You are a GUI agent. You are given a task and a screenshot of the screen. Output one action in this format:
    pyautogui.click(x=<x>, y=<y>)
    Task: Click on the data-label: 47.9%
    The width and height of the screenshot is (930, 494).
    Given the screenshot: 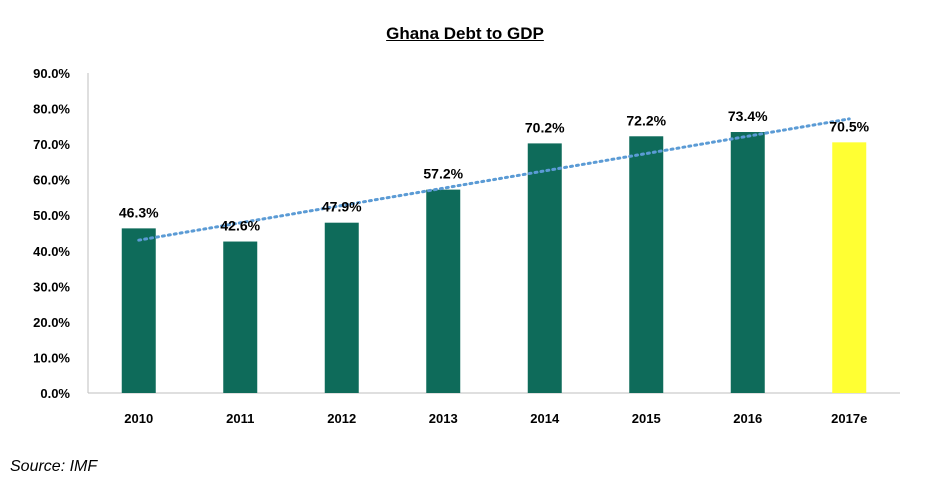 What is the action you would take?
    pyautogui.click(x=342, y=207)
    